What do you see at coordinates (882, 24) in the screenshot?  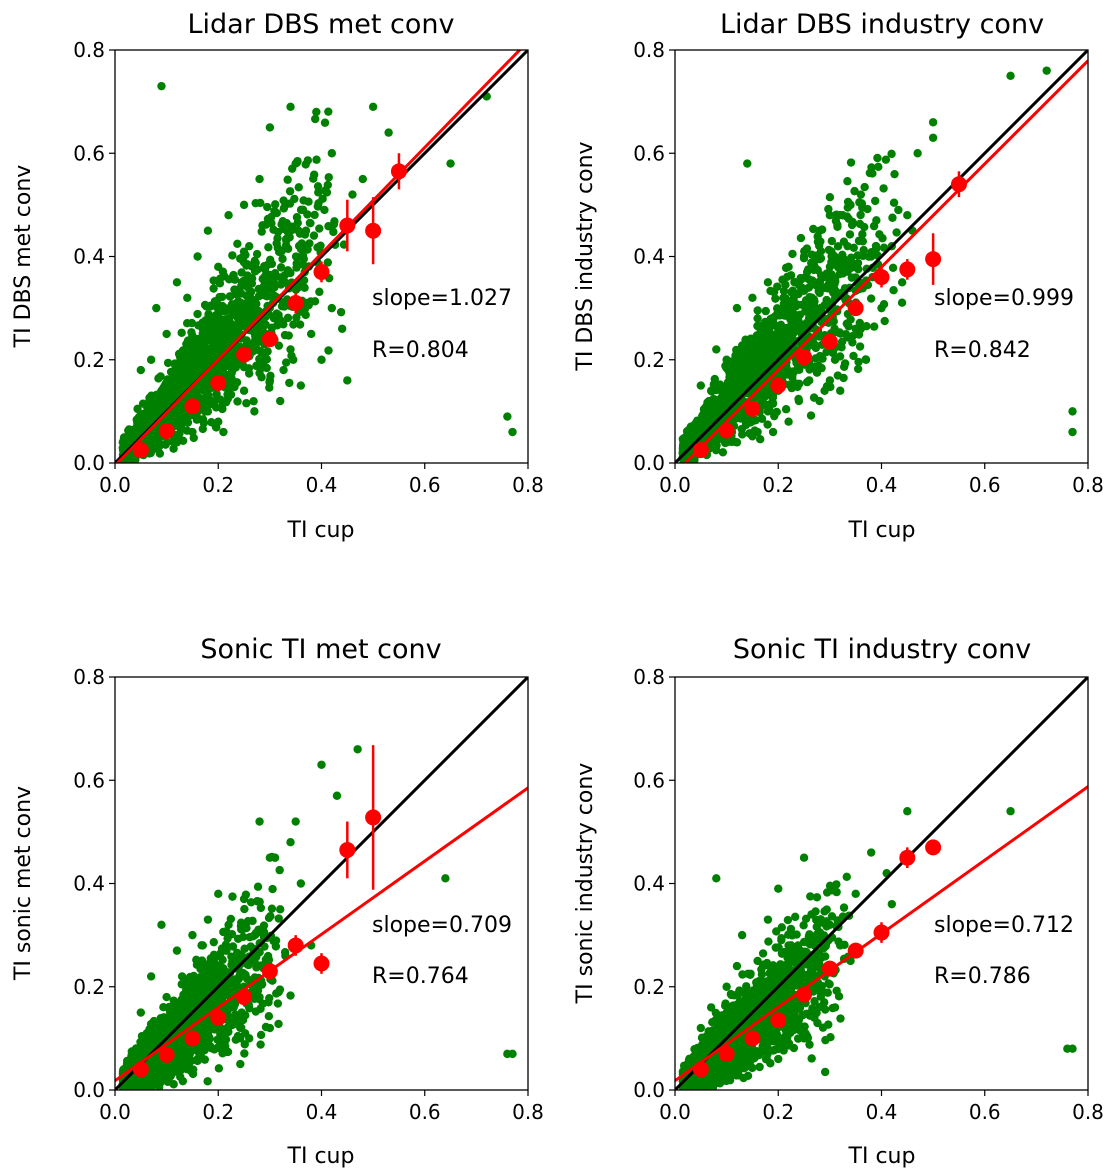 I see `panel-title: Lidar DBS industry conv` at bounding box center [882, 24].